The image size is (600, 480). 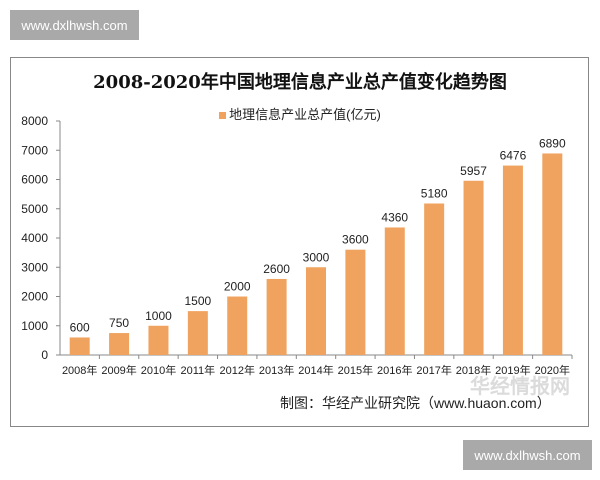 What do you see at coordinates (34, 326) in the screenshot?
I see `y-tick-label: 1000` at bounding box center [34, 326].